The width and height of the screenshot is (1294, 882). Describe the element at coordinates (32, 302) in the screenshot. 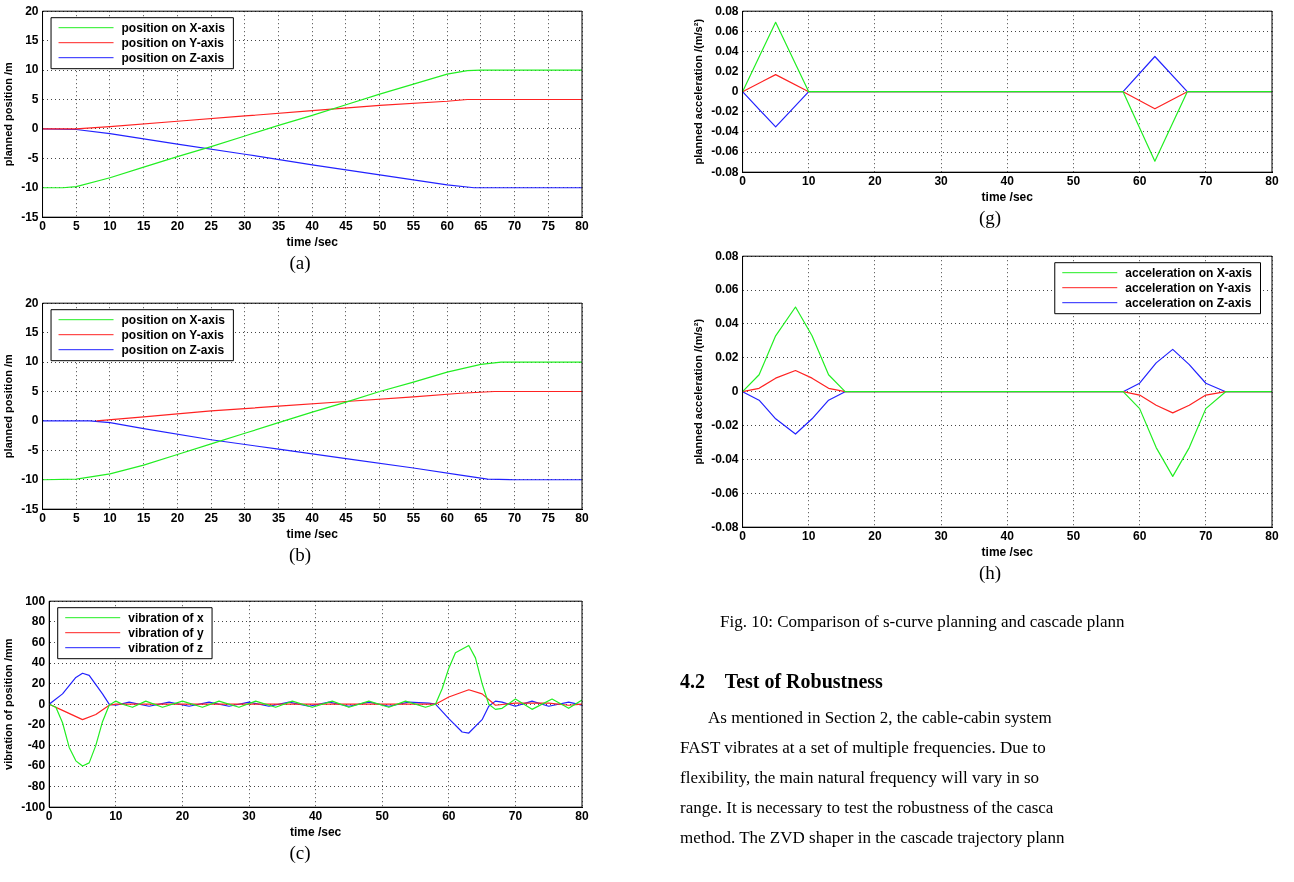

I see `y-tick-label: 20` at that location.